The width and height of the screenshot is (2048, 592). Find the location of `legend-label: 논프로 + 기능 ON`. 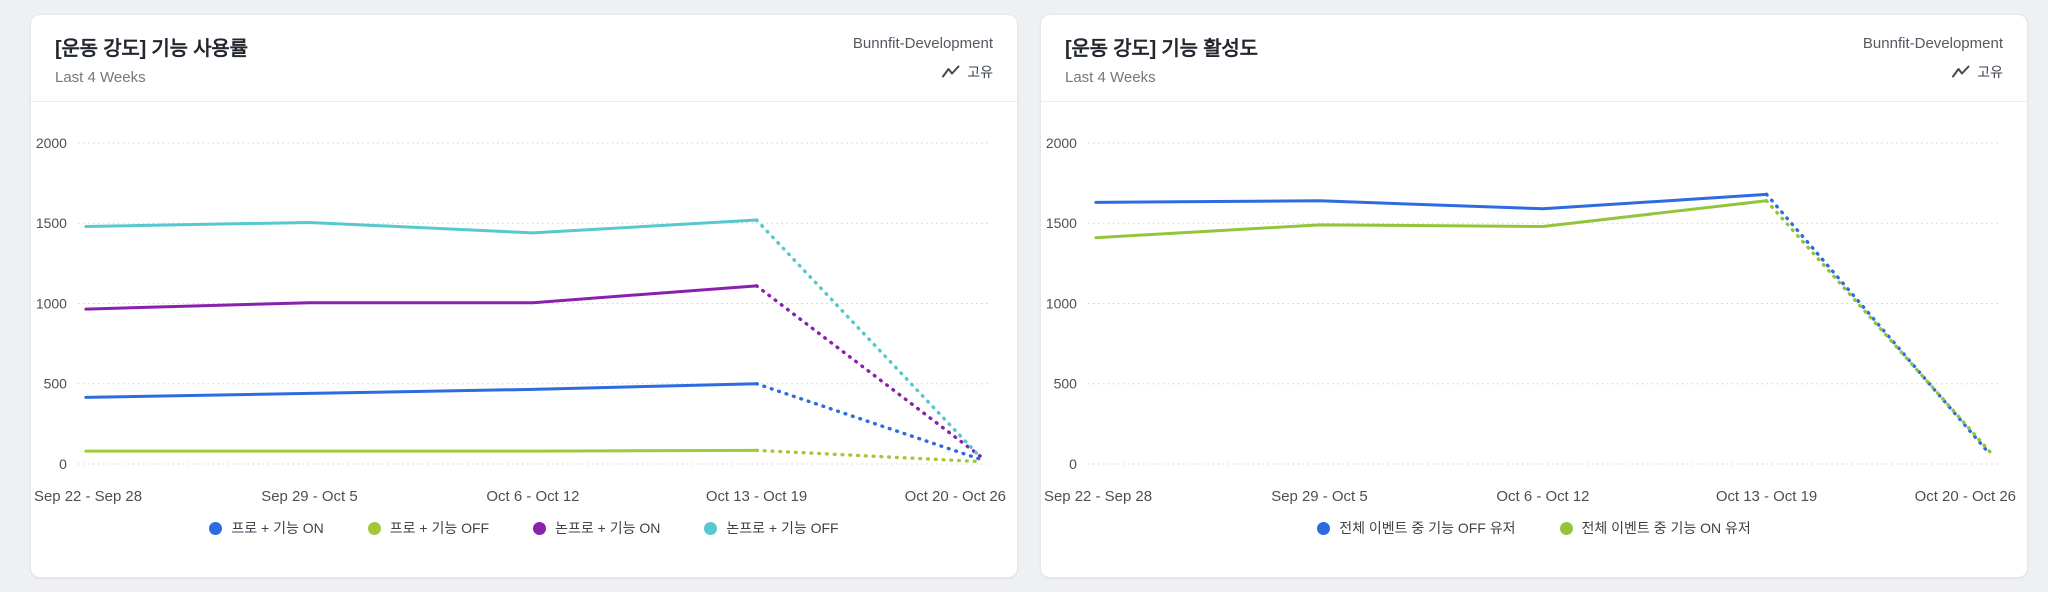

legend-label: 논프로 + 기능 ON is located at coordinates (608, 528).